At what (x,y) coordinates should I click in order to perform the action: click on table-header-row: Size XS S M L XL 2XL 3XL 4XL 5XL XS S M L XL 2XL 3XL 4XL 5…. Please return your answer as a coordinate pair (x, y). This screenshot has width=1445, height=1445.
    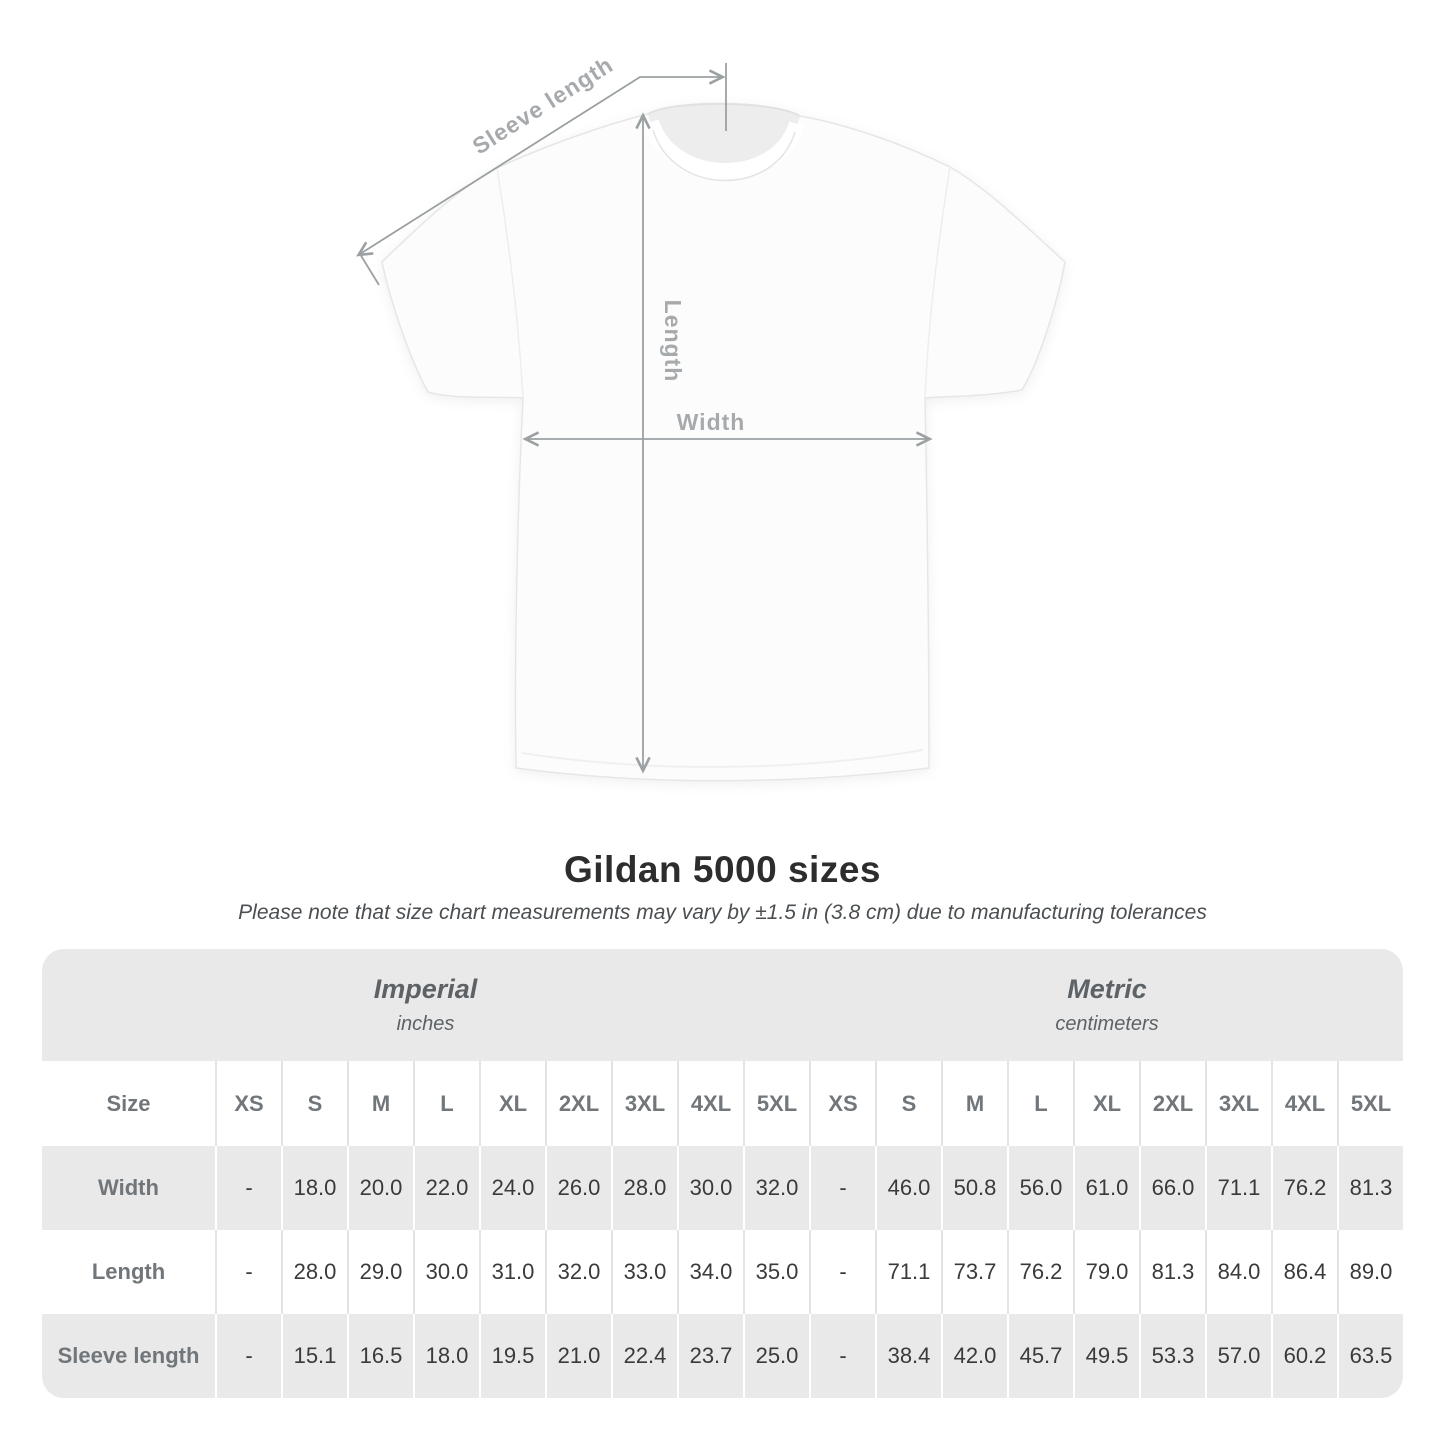
    Looking at the image, I should click on (722, 1103).